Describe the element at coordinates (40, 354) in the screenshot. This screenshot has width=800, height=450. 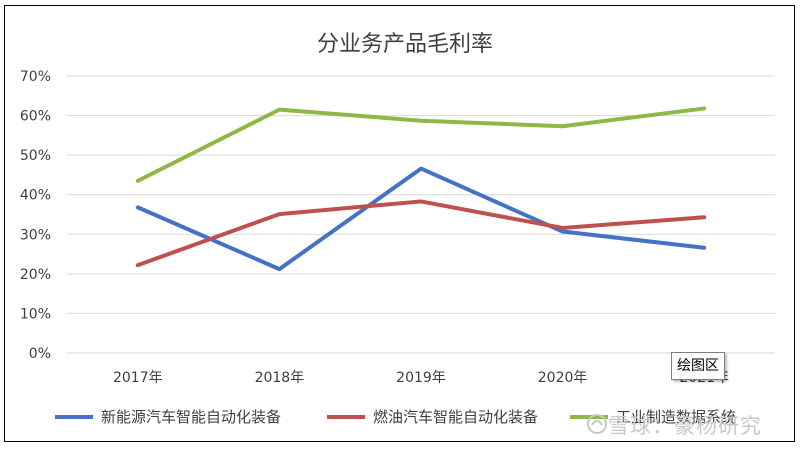
I see `y-tick-label: 0%` at that location.